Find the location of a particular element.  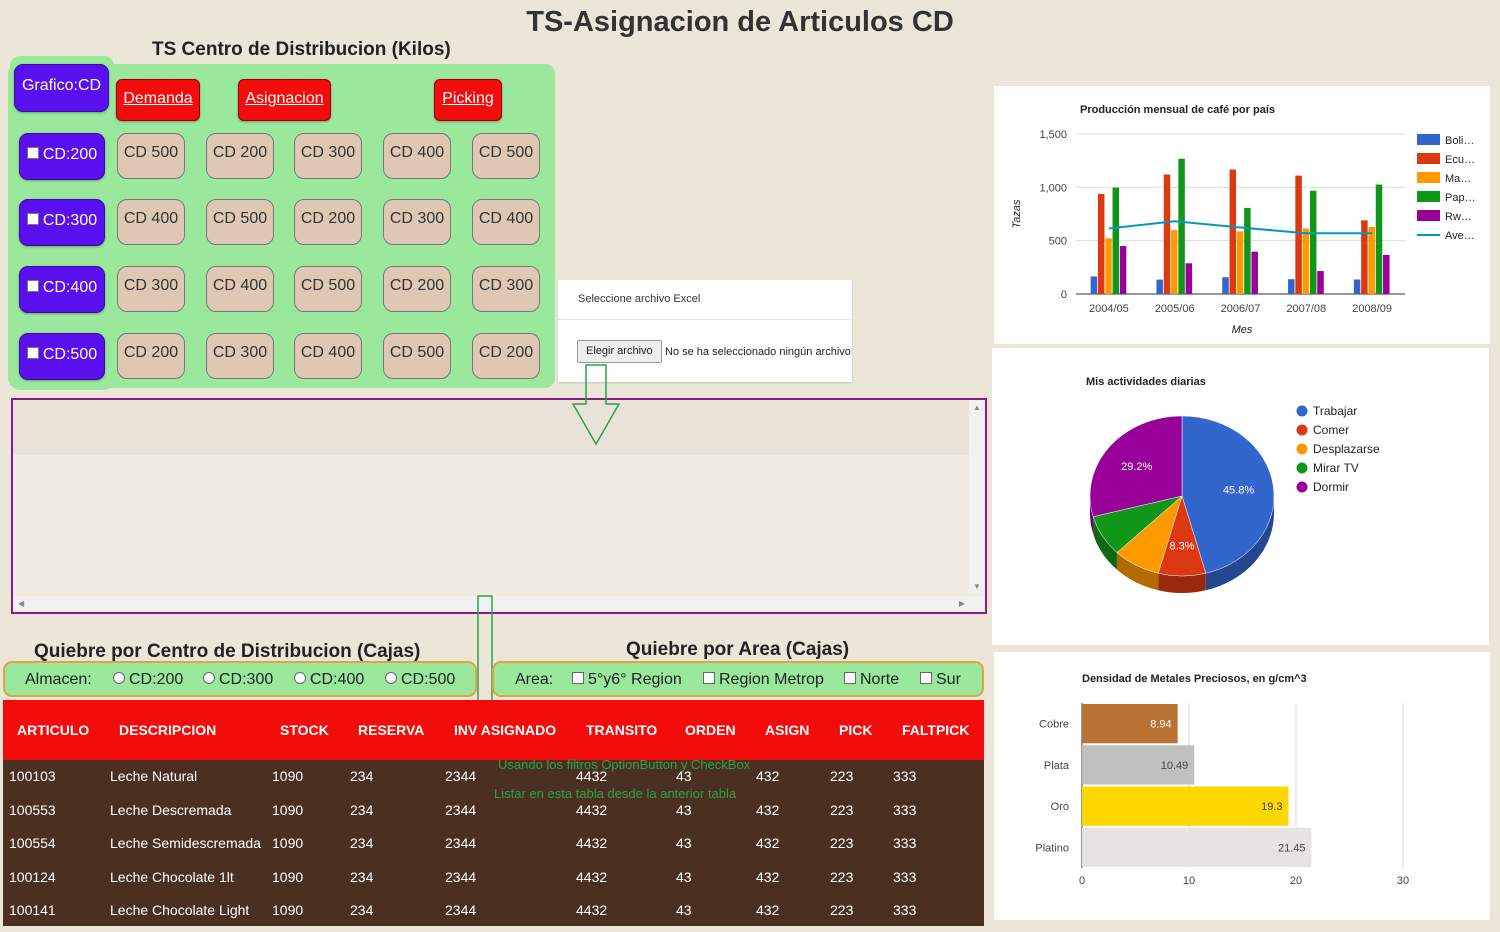

pie-slice-side is located at coordinates (1105, 543).